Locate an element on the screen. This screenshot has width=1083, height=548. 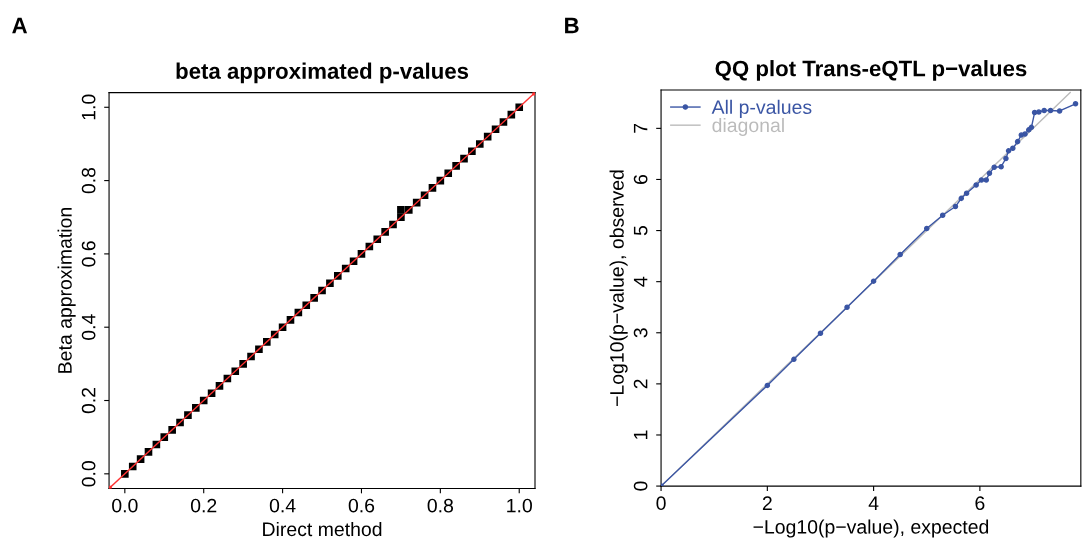
x-tick-label: 0.2 is located at coordinates (203, 505).